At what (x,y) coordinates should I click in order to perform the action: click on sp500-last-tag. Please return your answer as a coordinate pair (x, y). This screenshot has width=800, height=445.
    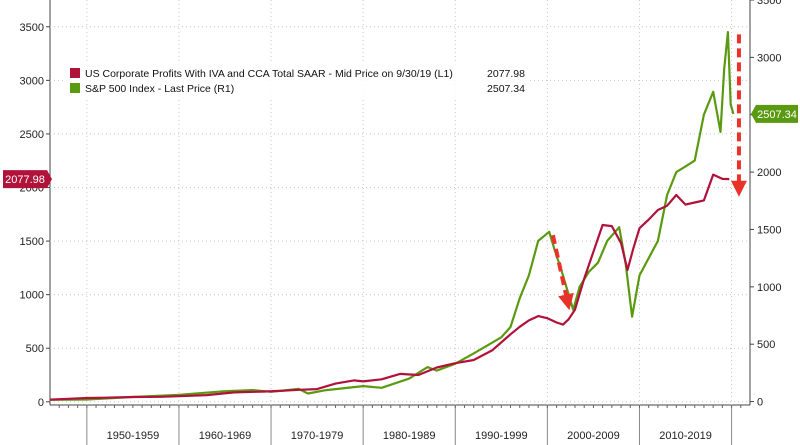
    Looking at the image, I should click on (777, 113).